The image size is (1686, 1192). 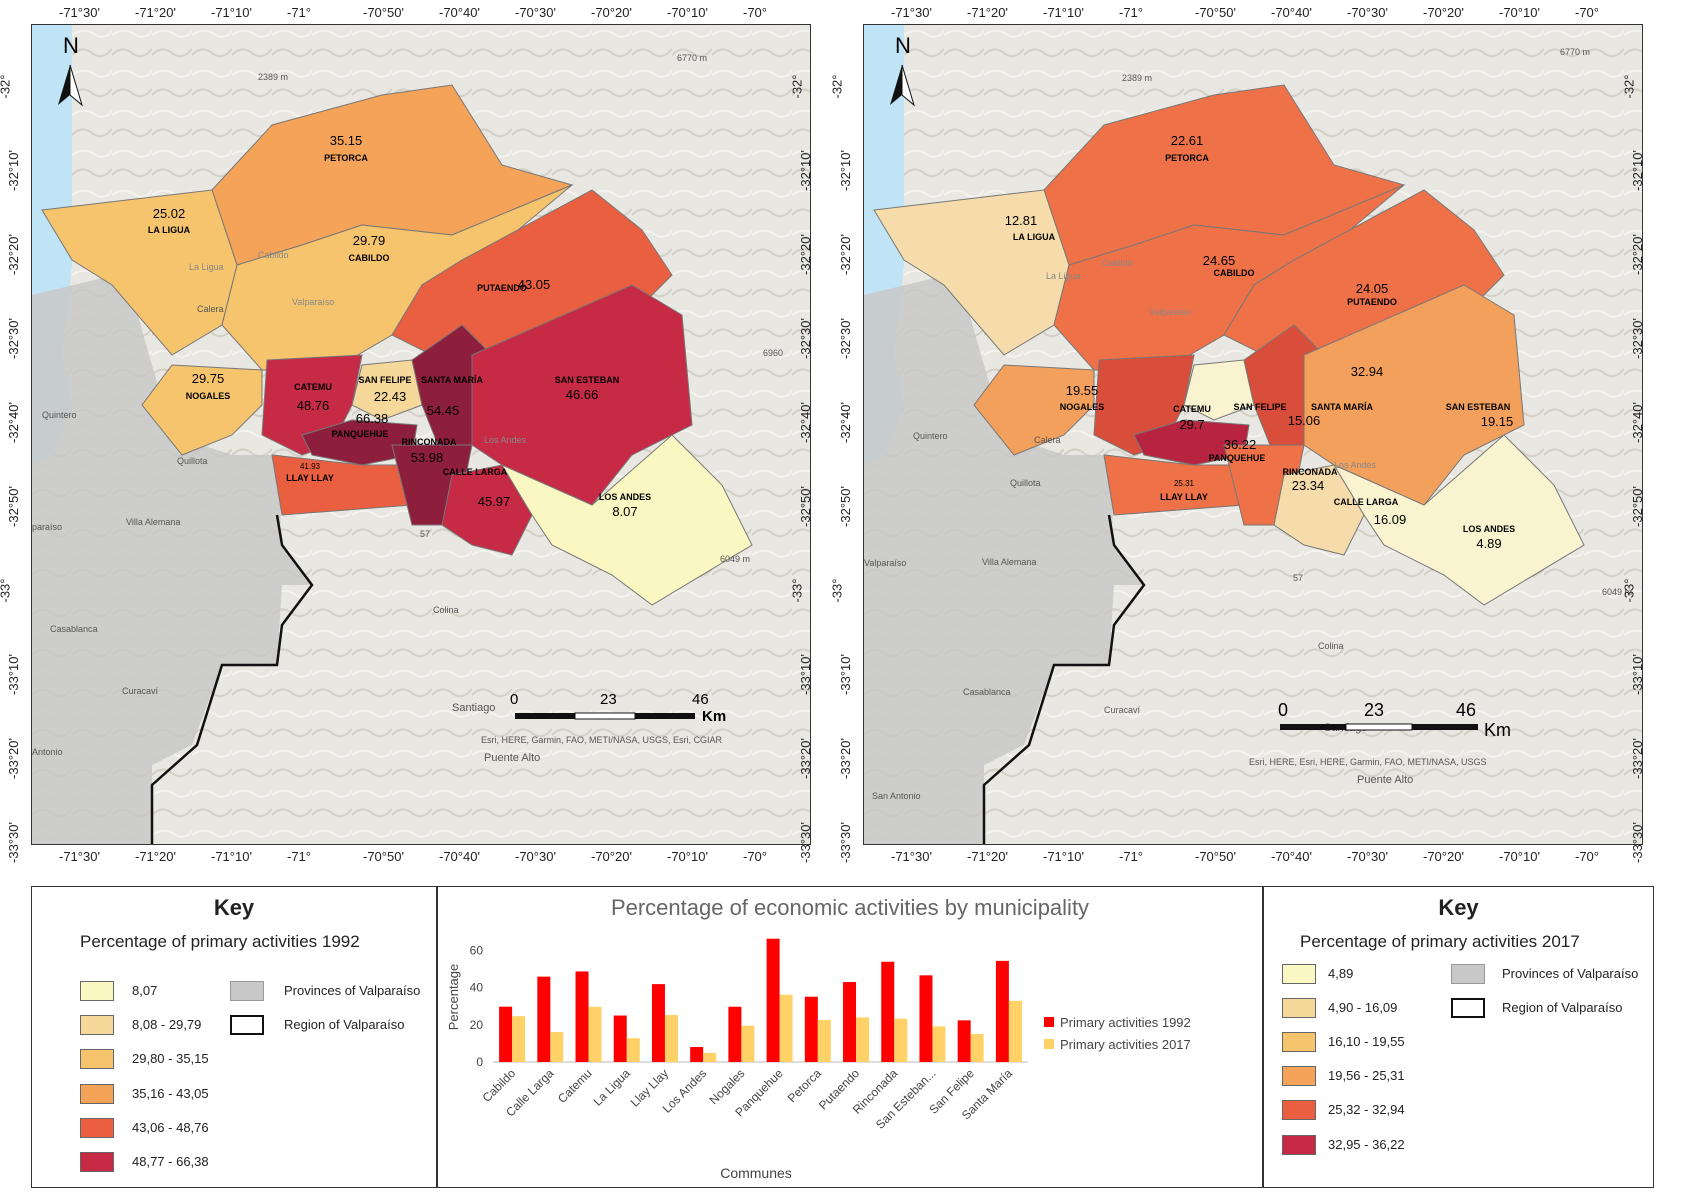 What do you see at coordinates (1497, 421) in the screenshot?
I see `svg-text: 19.15` at bounding box center [1497, 421].